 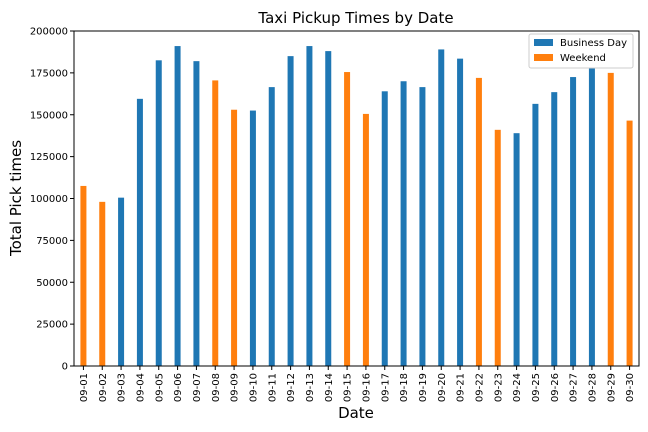 I want to click on x-tick-label: 09-13, so click(x=310, y=387).